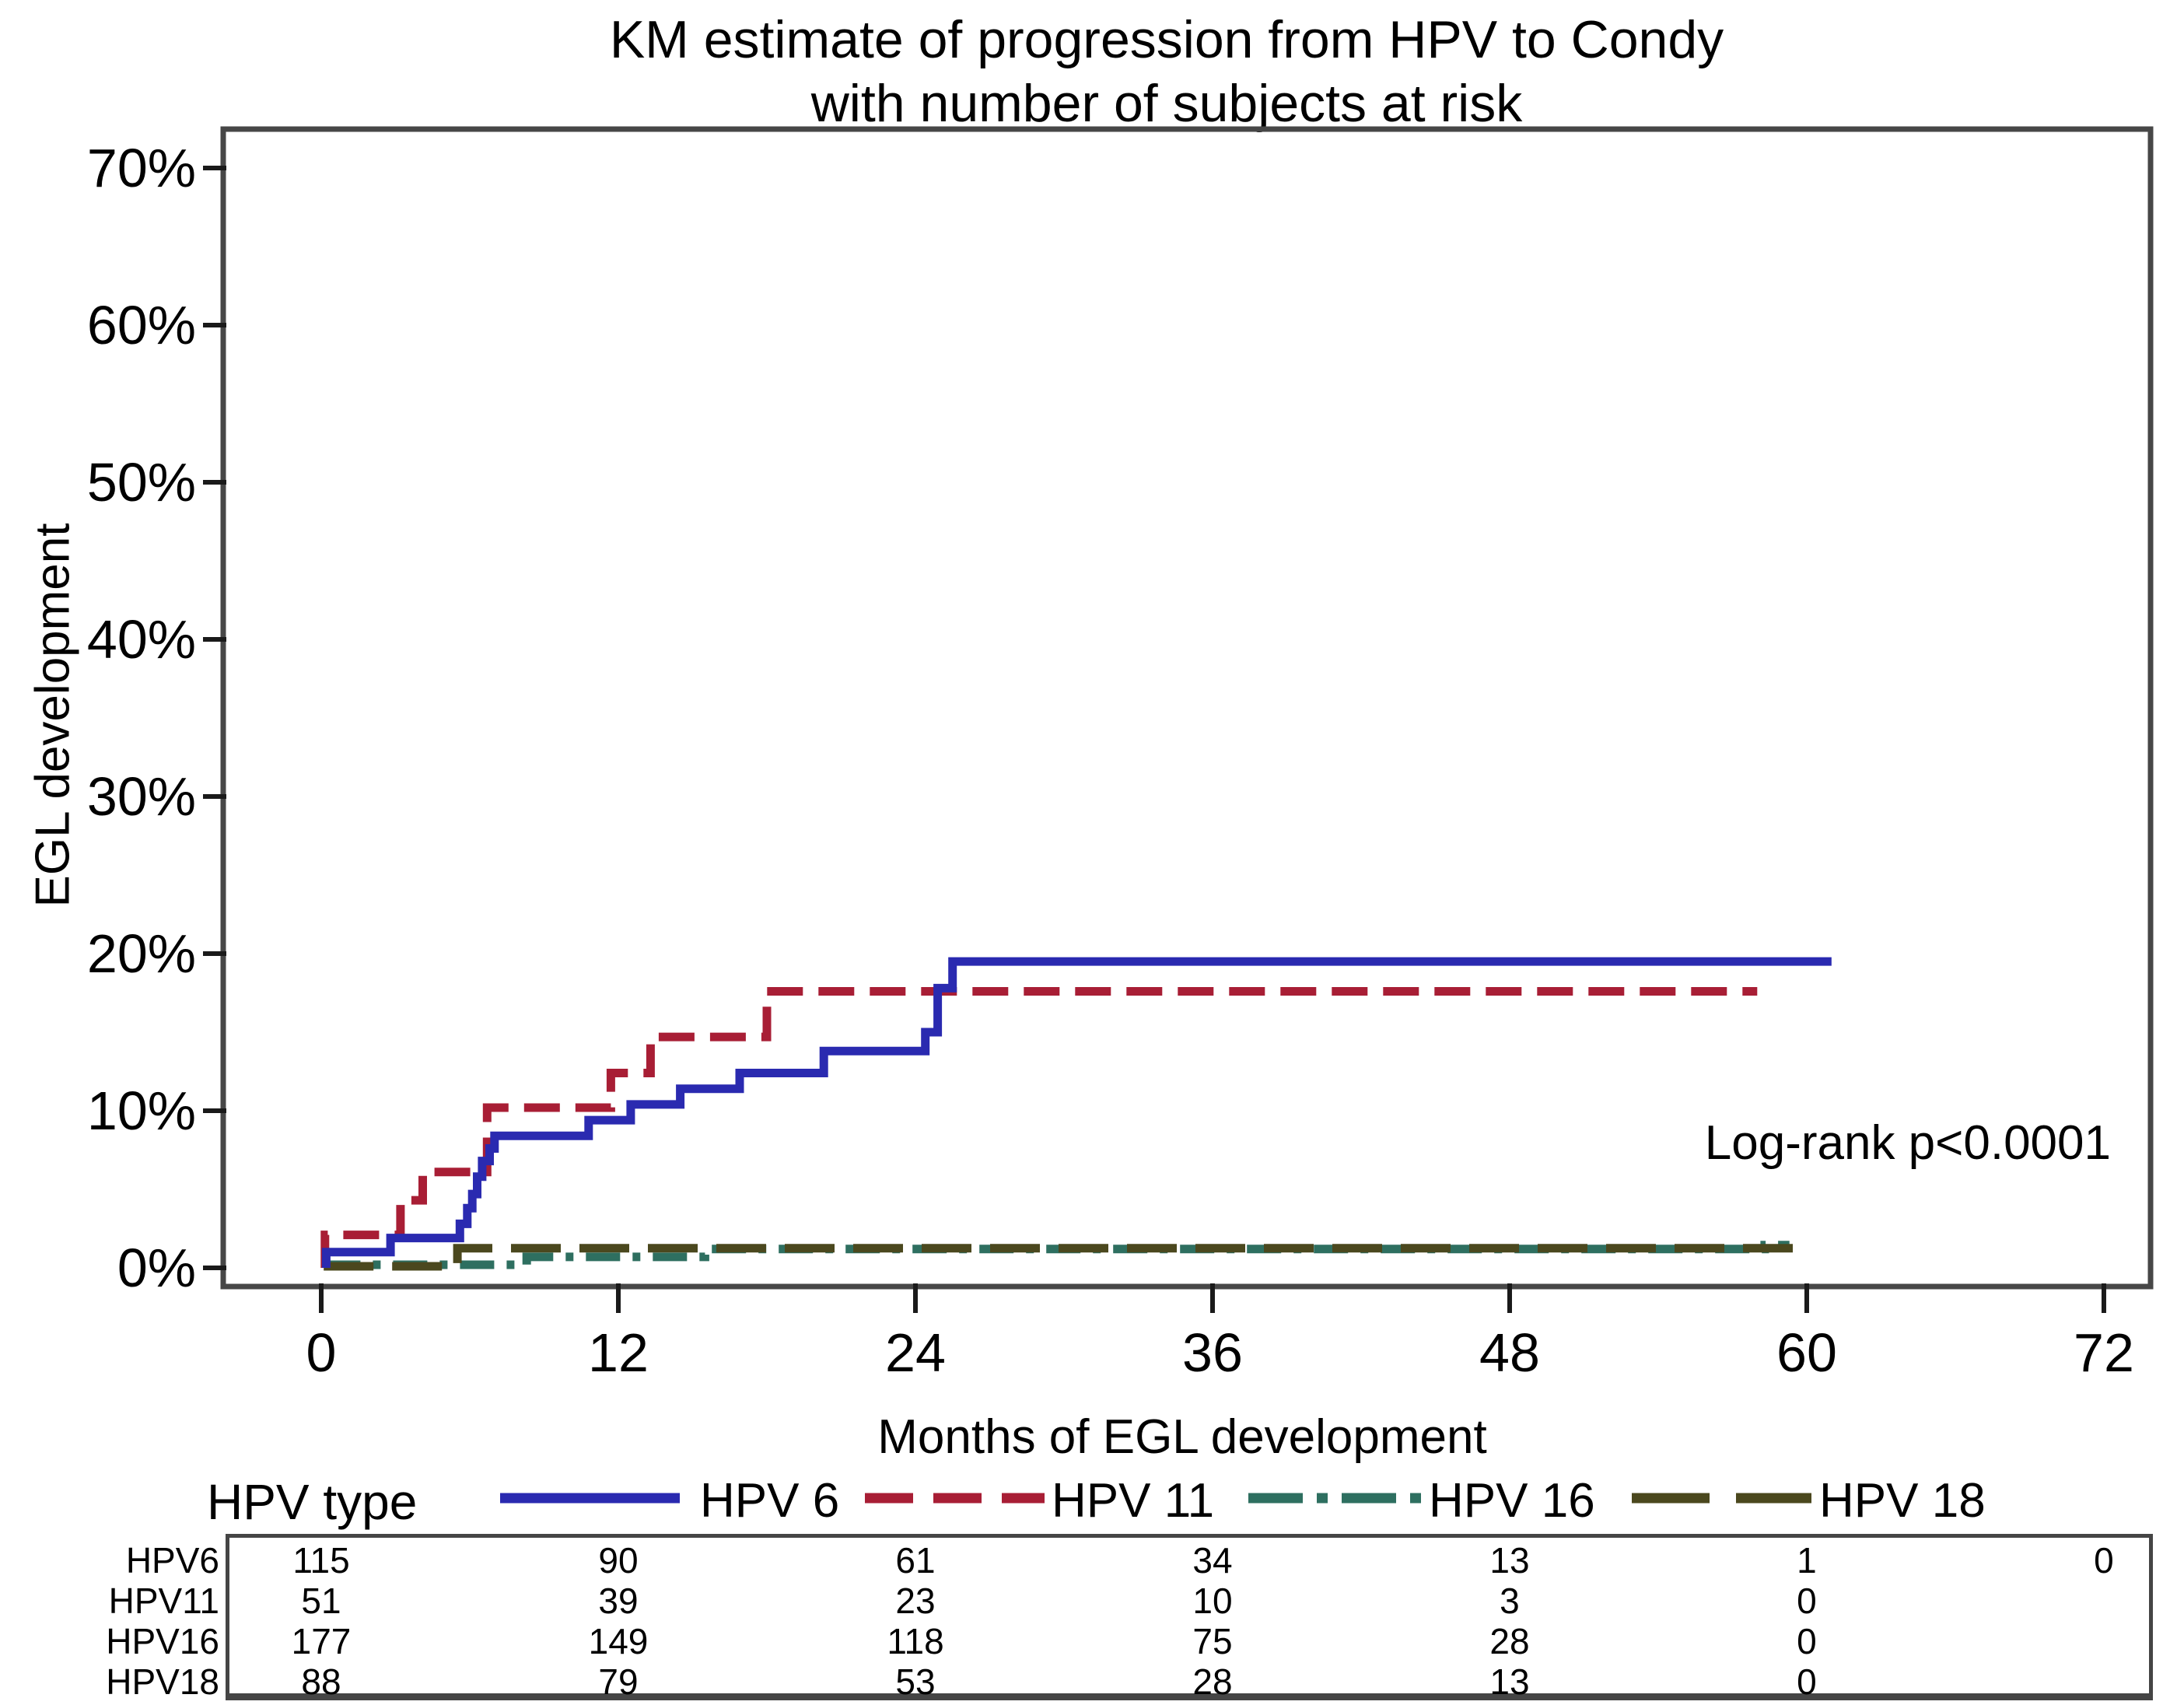 This screenshot has height=1705, width=2184. Describe the element at coordinates (770, 1501) in the screenshot. I see `legend-label-hpv6: HPV 6` at that location.